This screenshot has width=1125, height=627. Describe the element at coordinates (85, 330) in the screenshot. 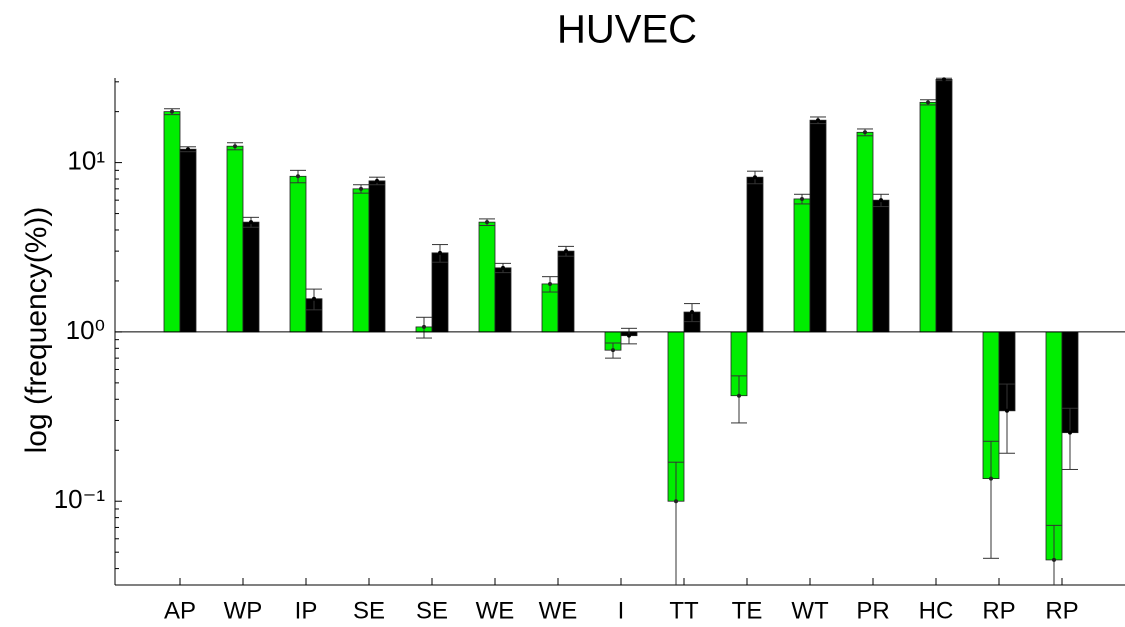

I see `y-tick-label: 10⁰` at that location.